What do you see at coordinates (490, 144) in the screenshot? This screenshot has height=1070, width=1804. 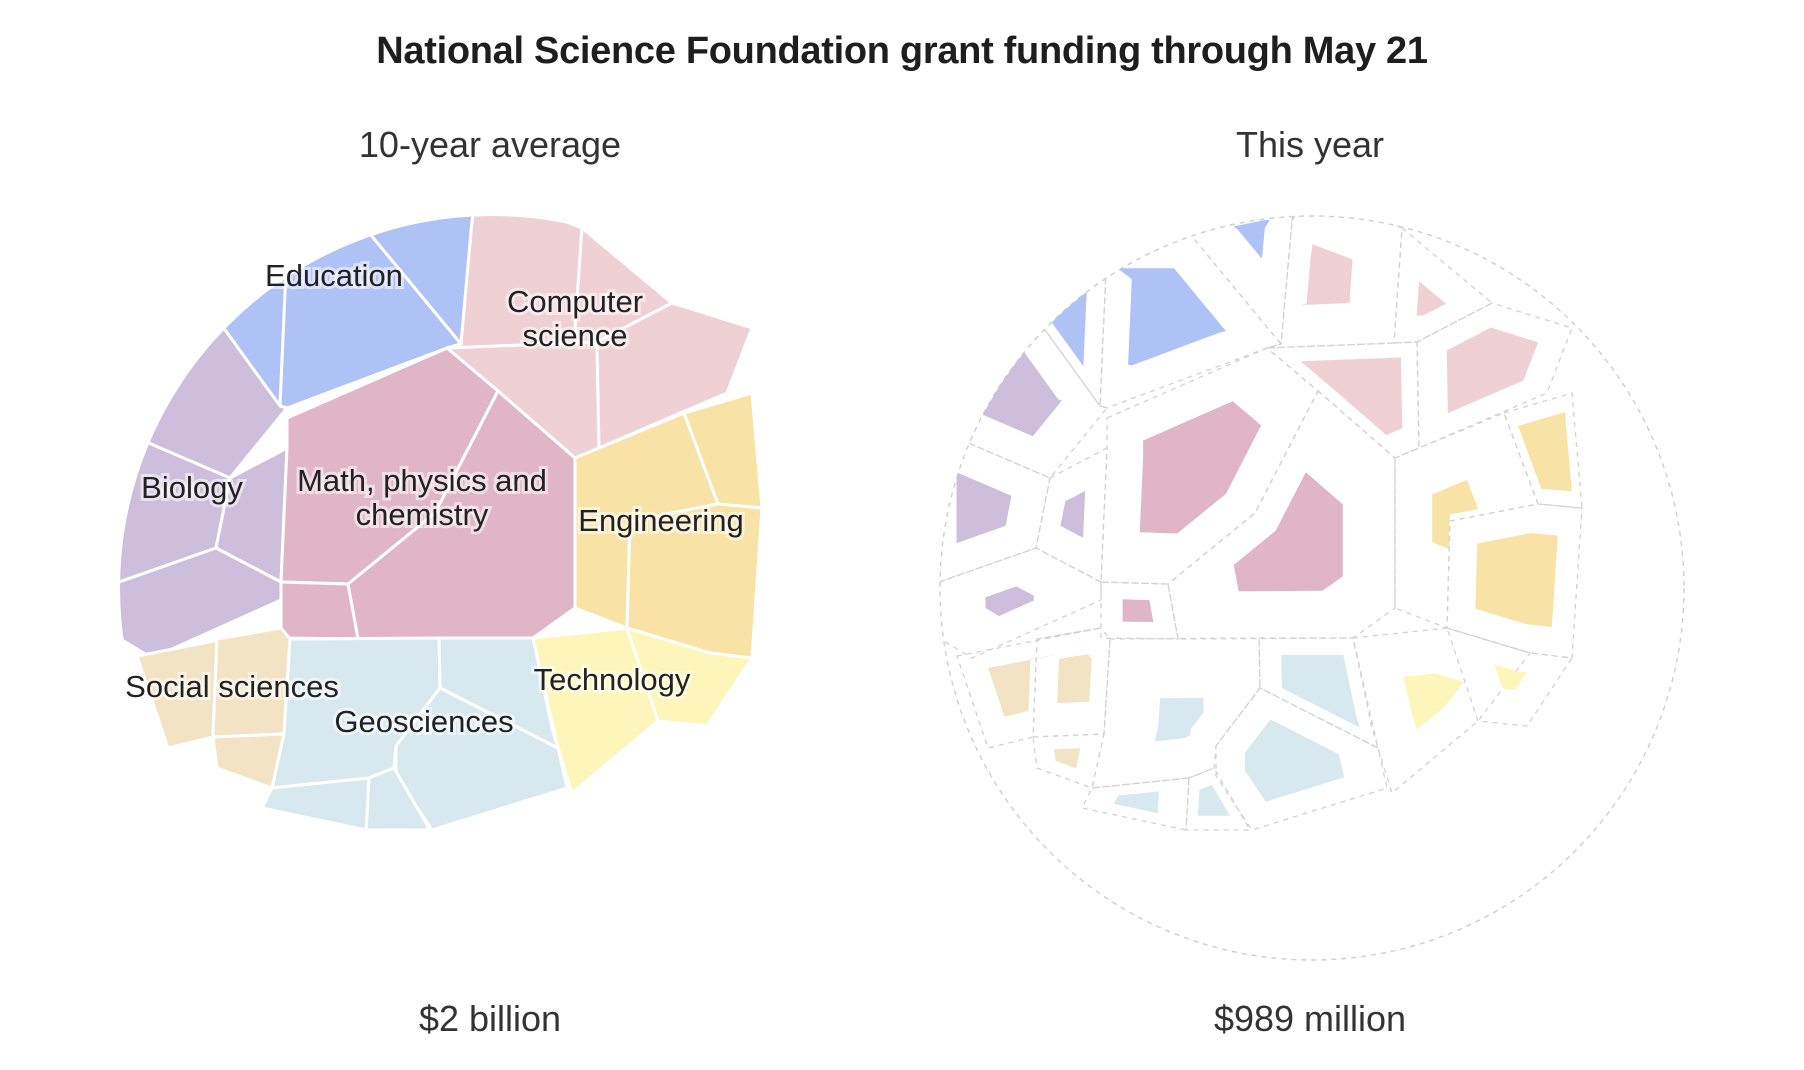 I see `panel-label-10-year-average: 10-year average` at bounding box center [490, 144].